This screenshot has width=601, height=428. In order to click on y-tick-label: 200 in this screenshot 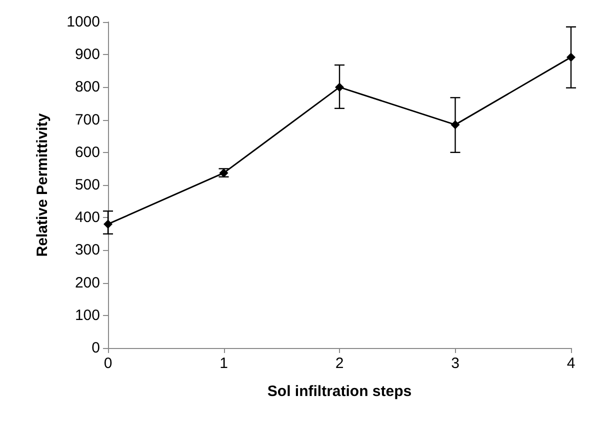, I will do `click(87, 283)`.